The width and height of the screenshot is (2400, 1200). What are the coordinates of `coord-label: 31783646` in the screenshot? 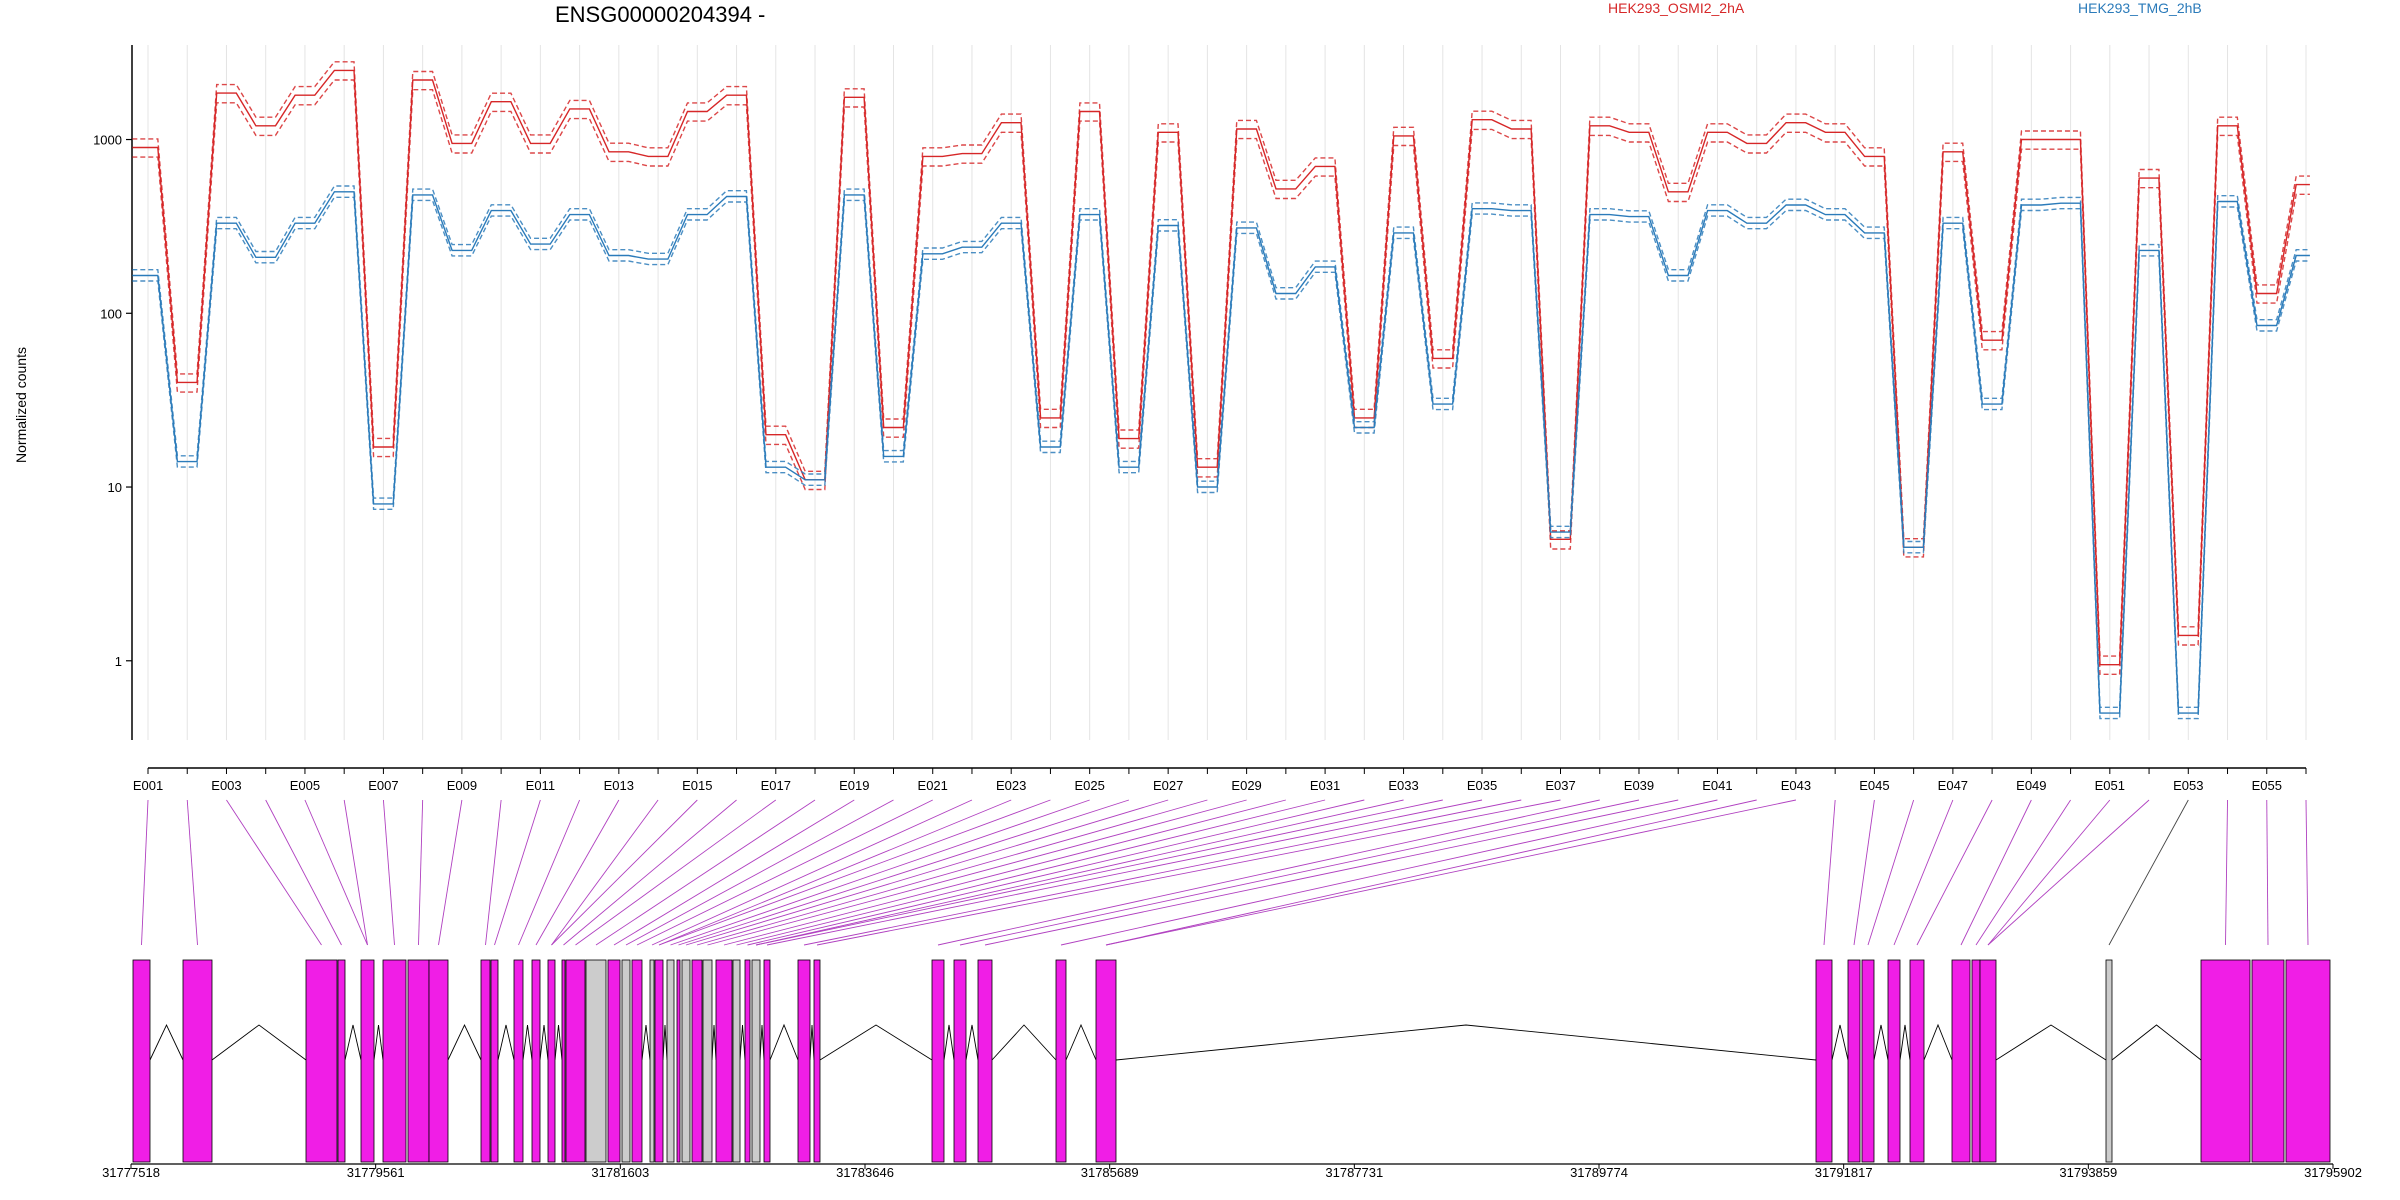 It's located at (865, 1172).